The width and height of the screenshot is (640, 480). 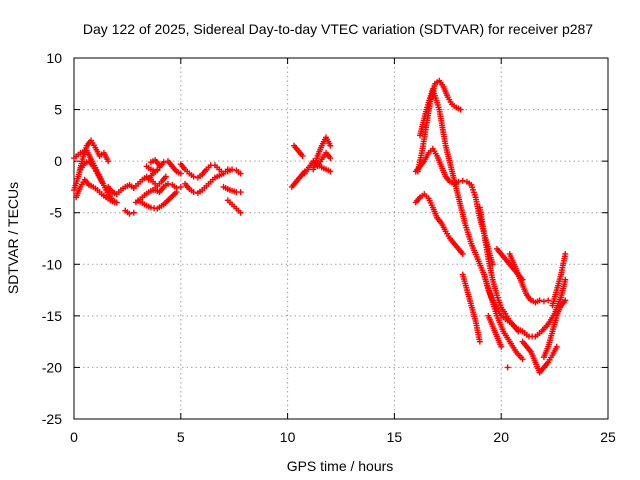 I want to click on y-tick-label: -10, so click(x=52, y=264).